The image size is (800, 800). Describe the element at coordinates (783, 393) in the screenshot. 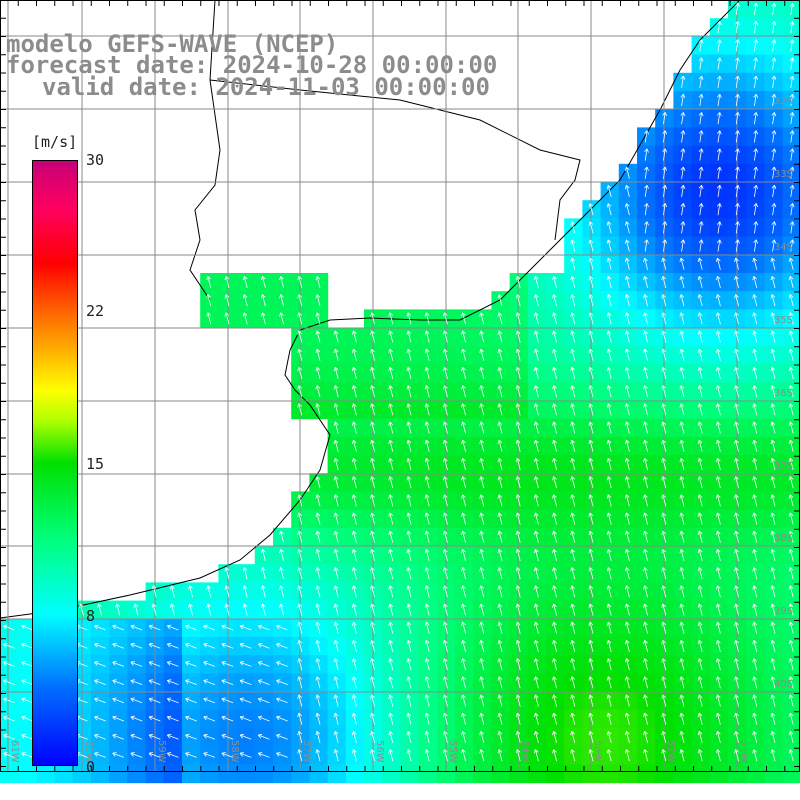

I see `latitude-label: 36S` at that location.